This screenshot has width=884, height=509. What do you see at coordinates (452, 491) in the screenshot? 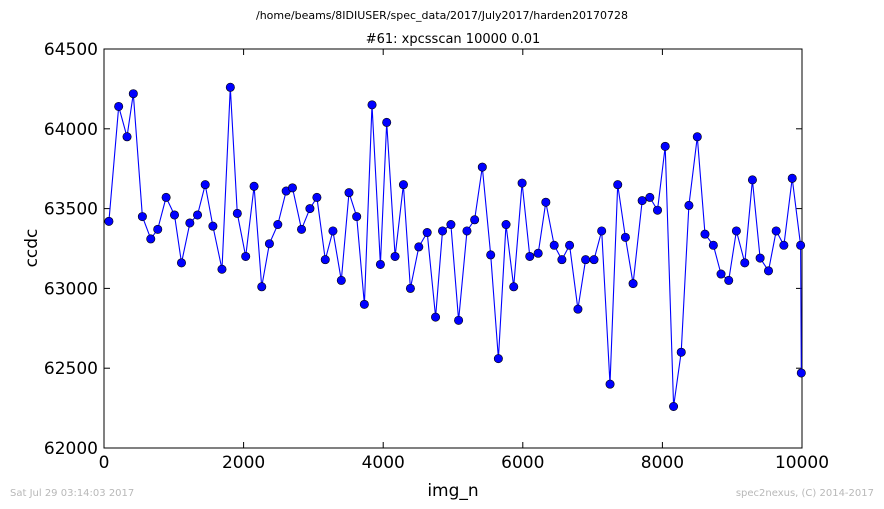
I see `x-axis-label: img_n` at bounding box center [452, 491].